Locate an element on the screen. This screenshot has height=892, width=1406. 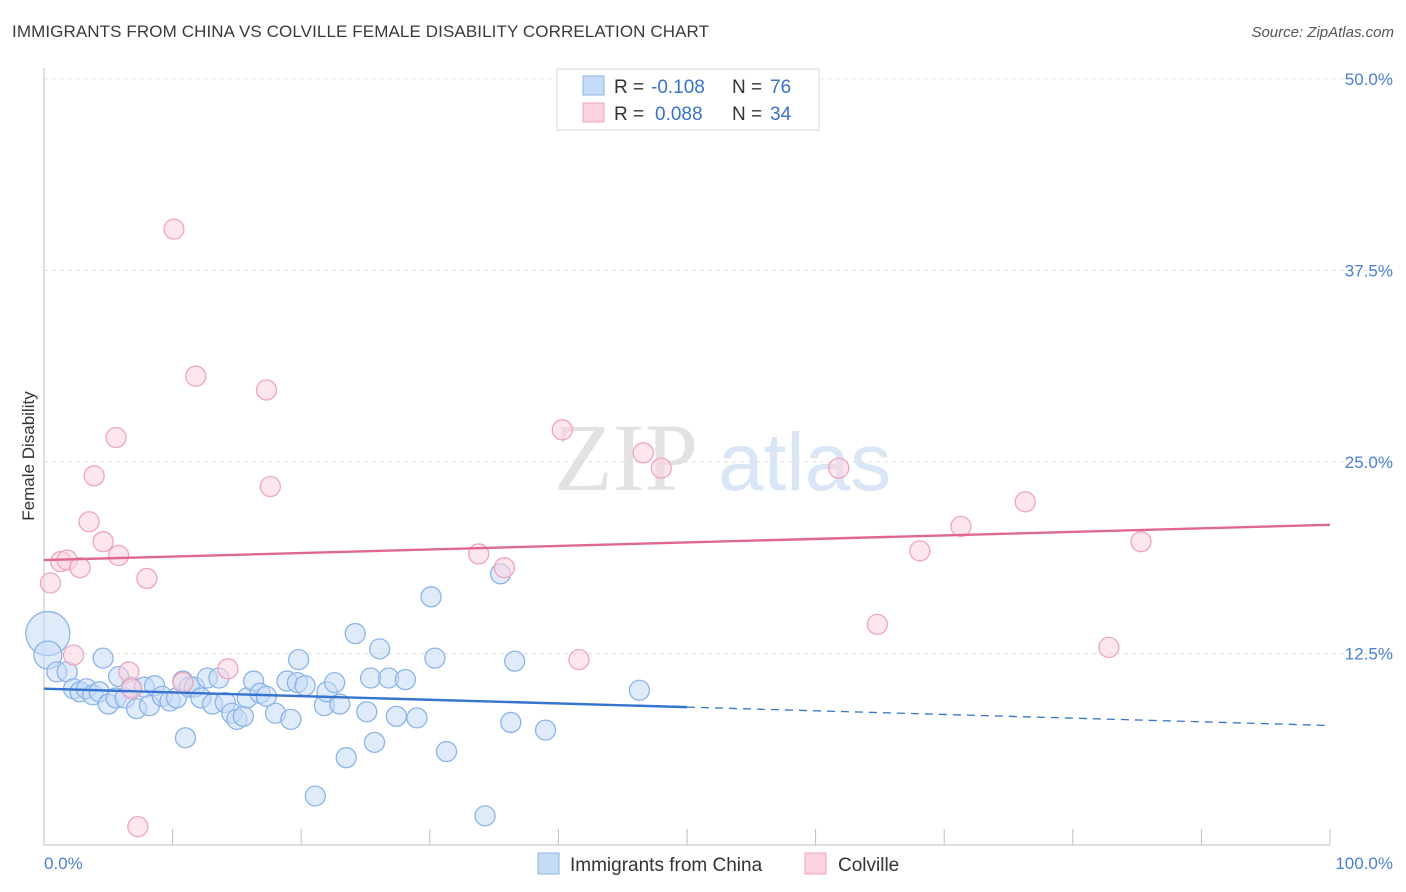
x-tick-min: 0.0% is located at coordinates (63, 863).